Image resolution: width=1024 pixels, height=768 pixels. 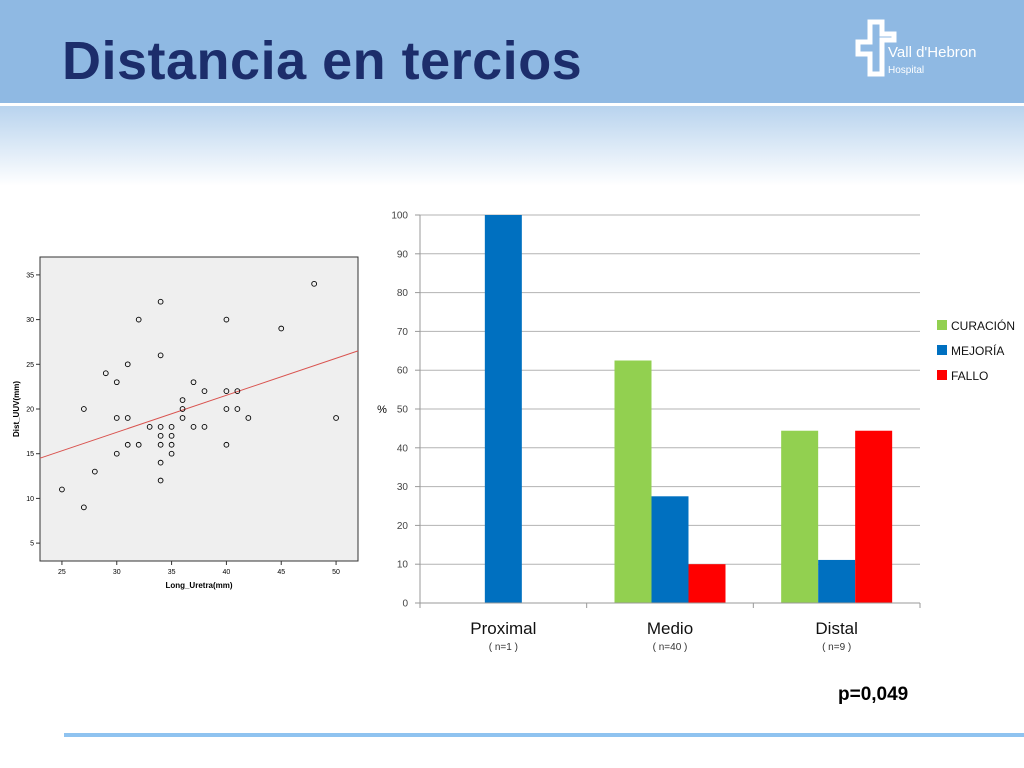 I want to click on scatter-y-tick-label: 10, so click(x=30, y=499).